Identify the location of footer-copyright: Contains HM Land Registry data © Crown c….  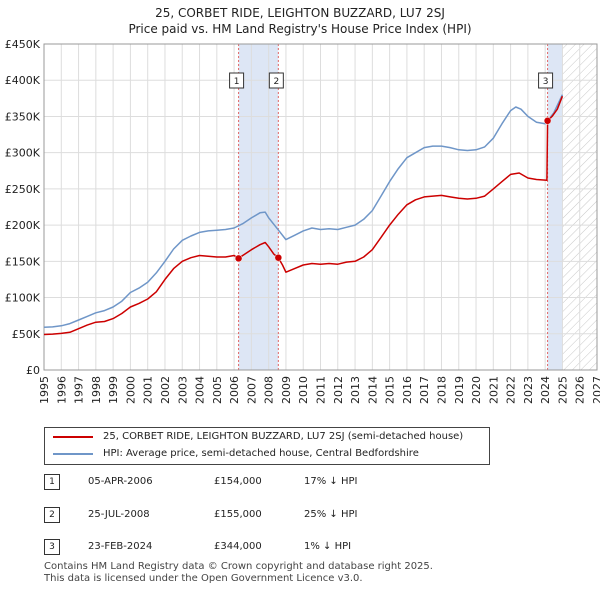
(238, 566).